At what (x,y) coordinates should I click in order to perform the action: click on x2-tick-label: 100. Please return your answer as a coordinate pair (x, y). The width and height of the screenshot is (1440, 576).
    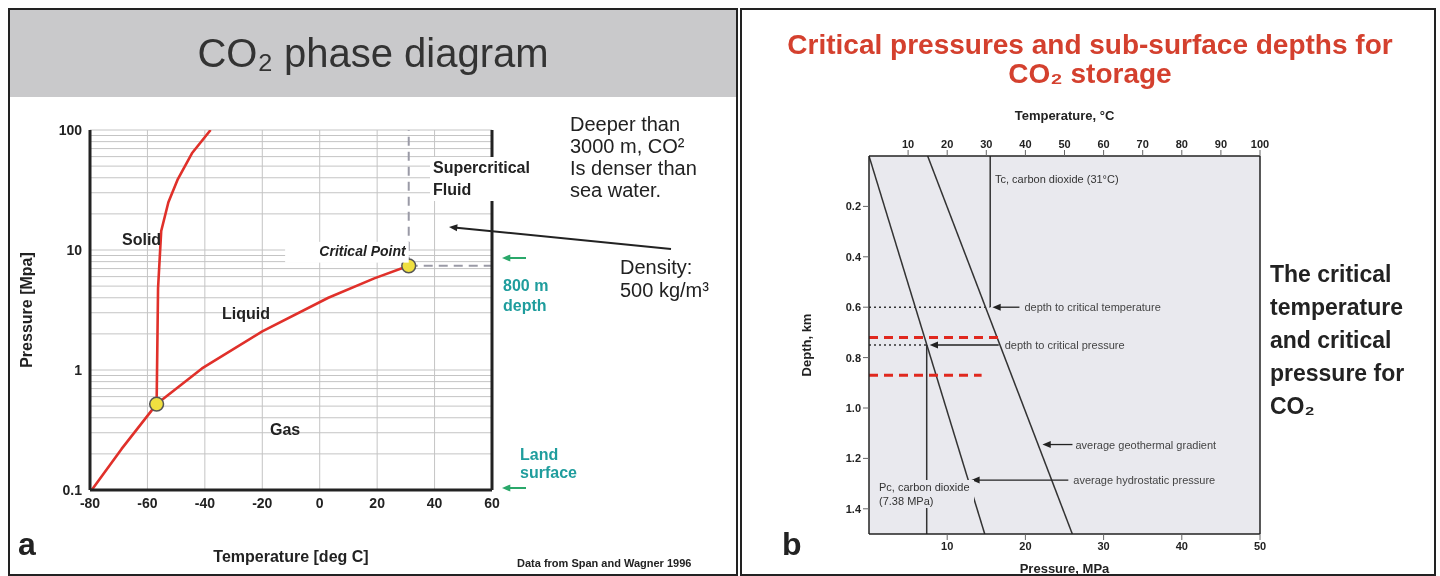
    Looking at the image, I should click on (1260, 144).